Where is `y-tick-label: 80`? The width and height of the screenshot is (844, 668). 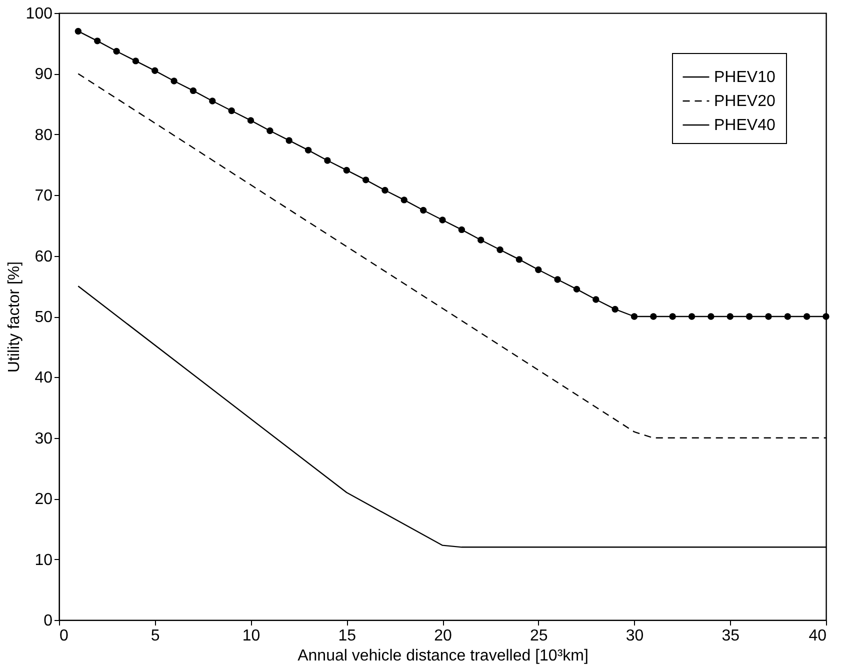 y-tick-label: 80 is located at coordinates (43, 135).